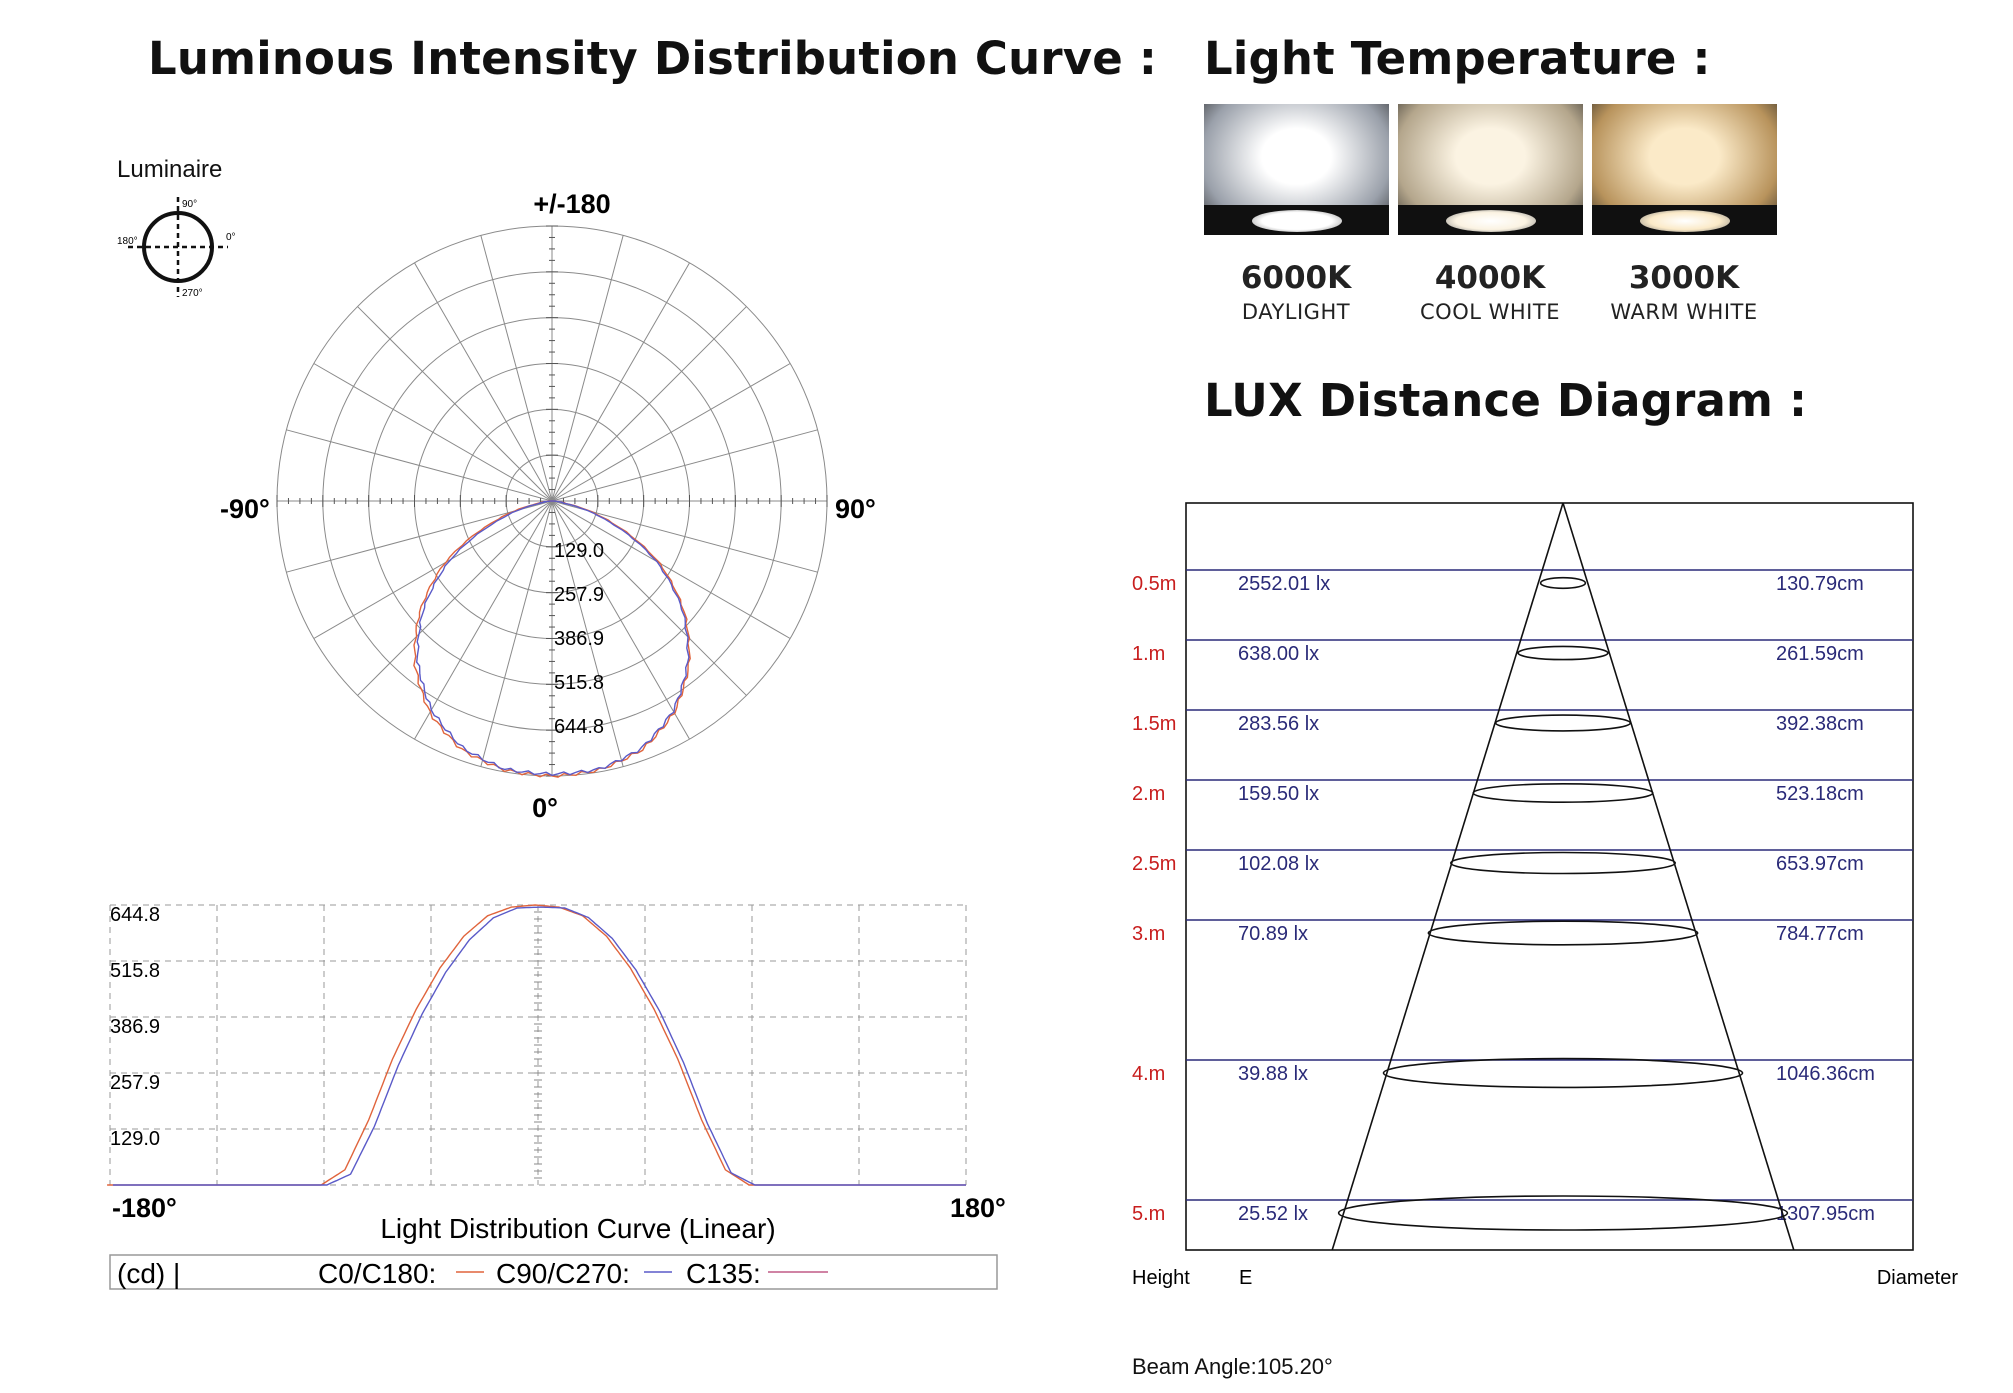 This screenshot has width=2013, height=1393. I want to click on luminaire-label: Luminaire, so click(170, 169).